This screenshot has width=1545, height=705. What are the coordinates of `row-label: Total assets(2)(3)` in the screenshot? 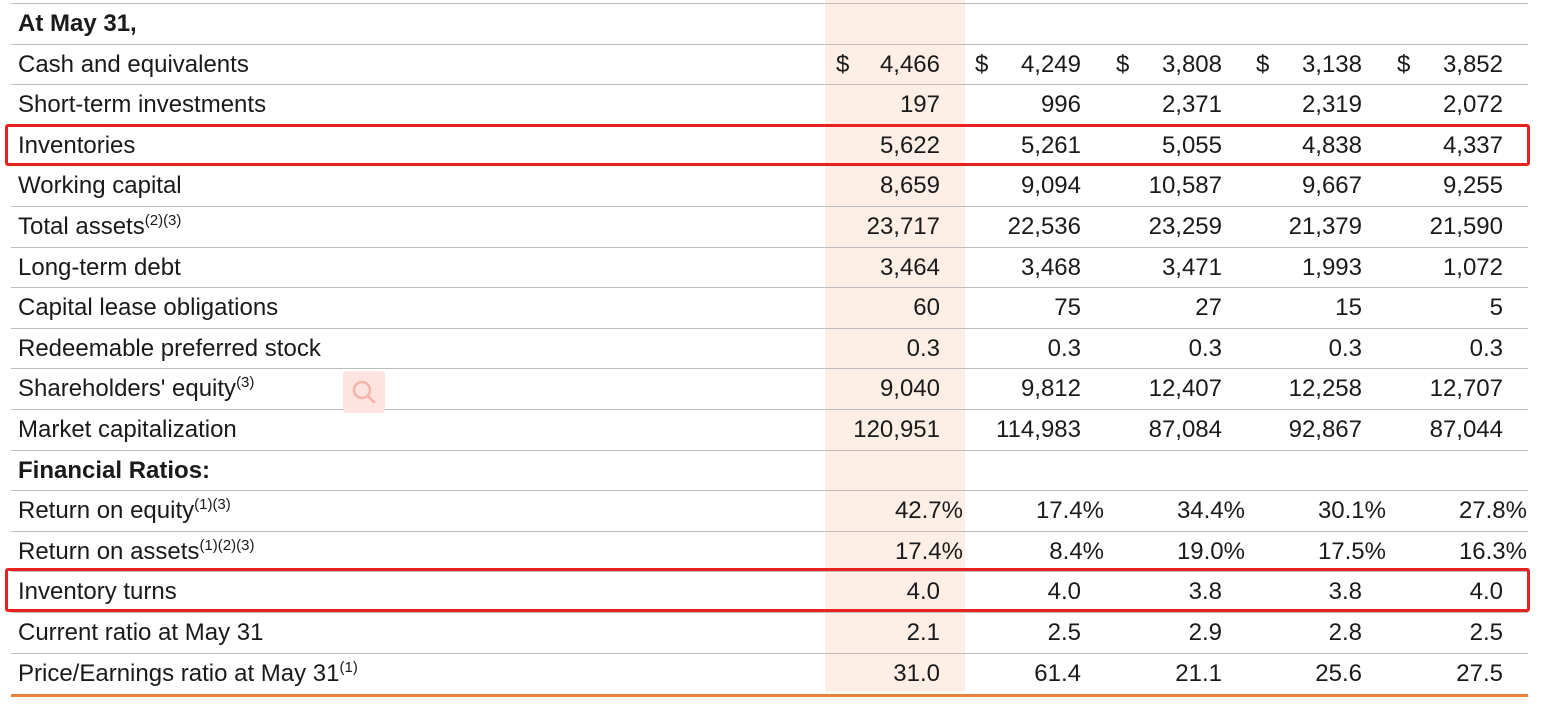 It's located at (99, 227).